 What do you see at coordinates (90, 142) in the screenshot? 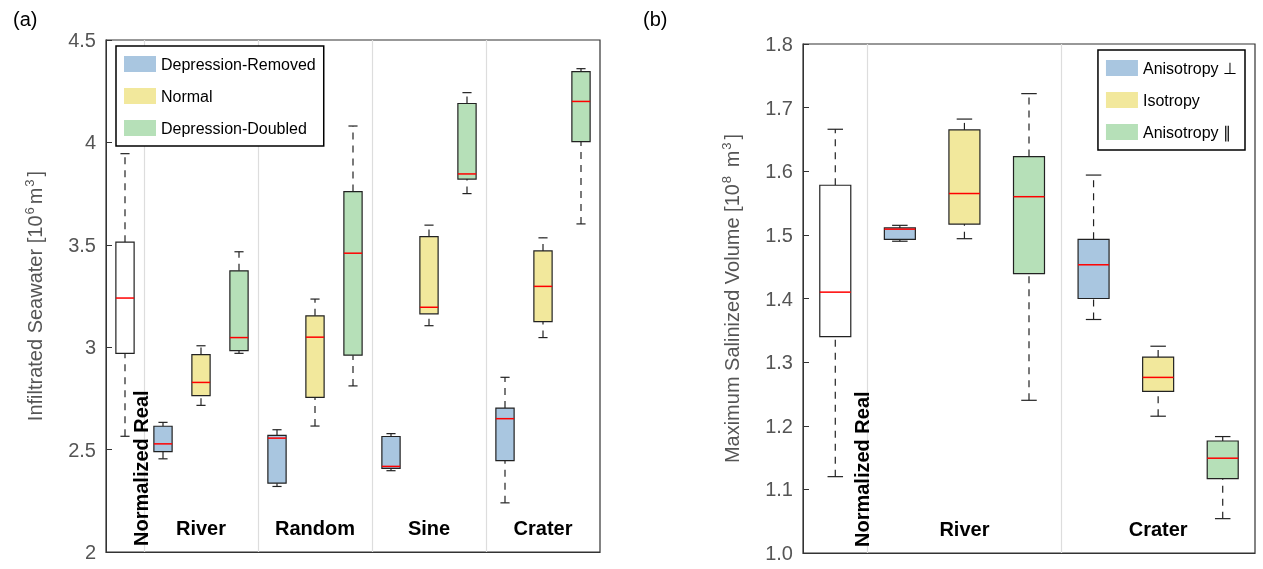
I see `y-tick-label: 4` at bounding box center [90, 142].